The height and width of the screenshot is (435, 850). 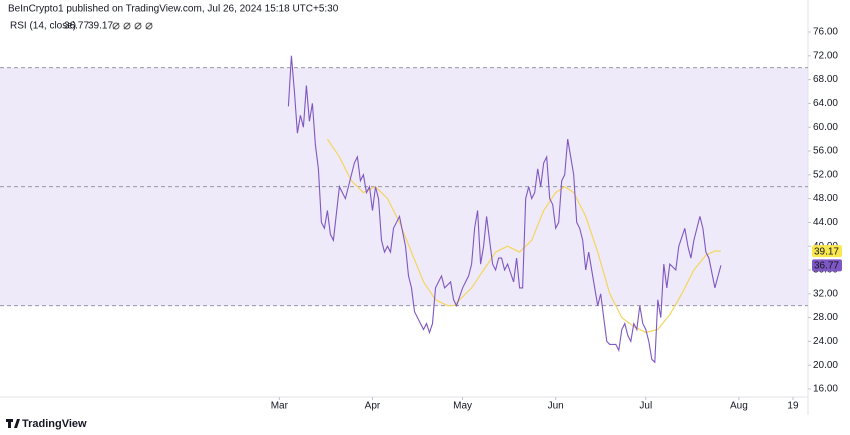 What do you see at coordinates (825, 198) in the screenshot?
I see `y-tick-label: 48.00` at bounding box center [825, 198].